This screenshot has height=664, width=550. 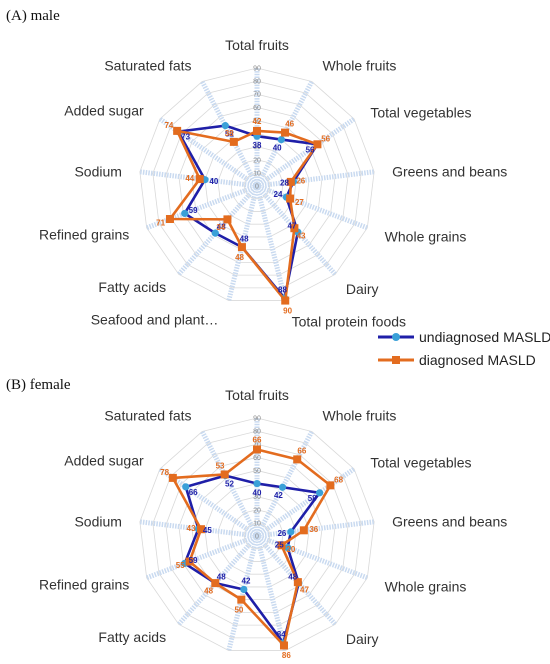 I want to click on undiagnosed-value-label: 59, so click(x=193, y=560).